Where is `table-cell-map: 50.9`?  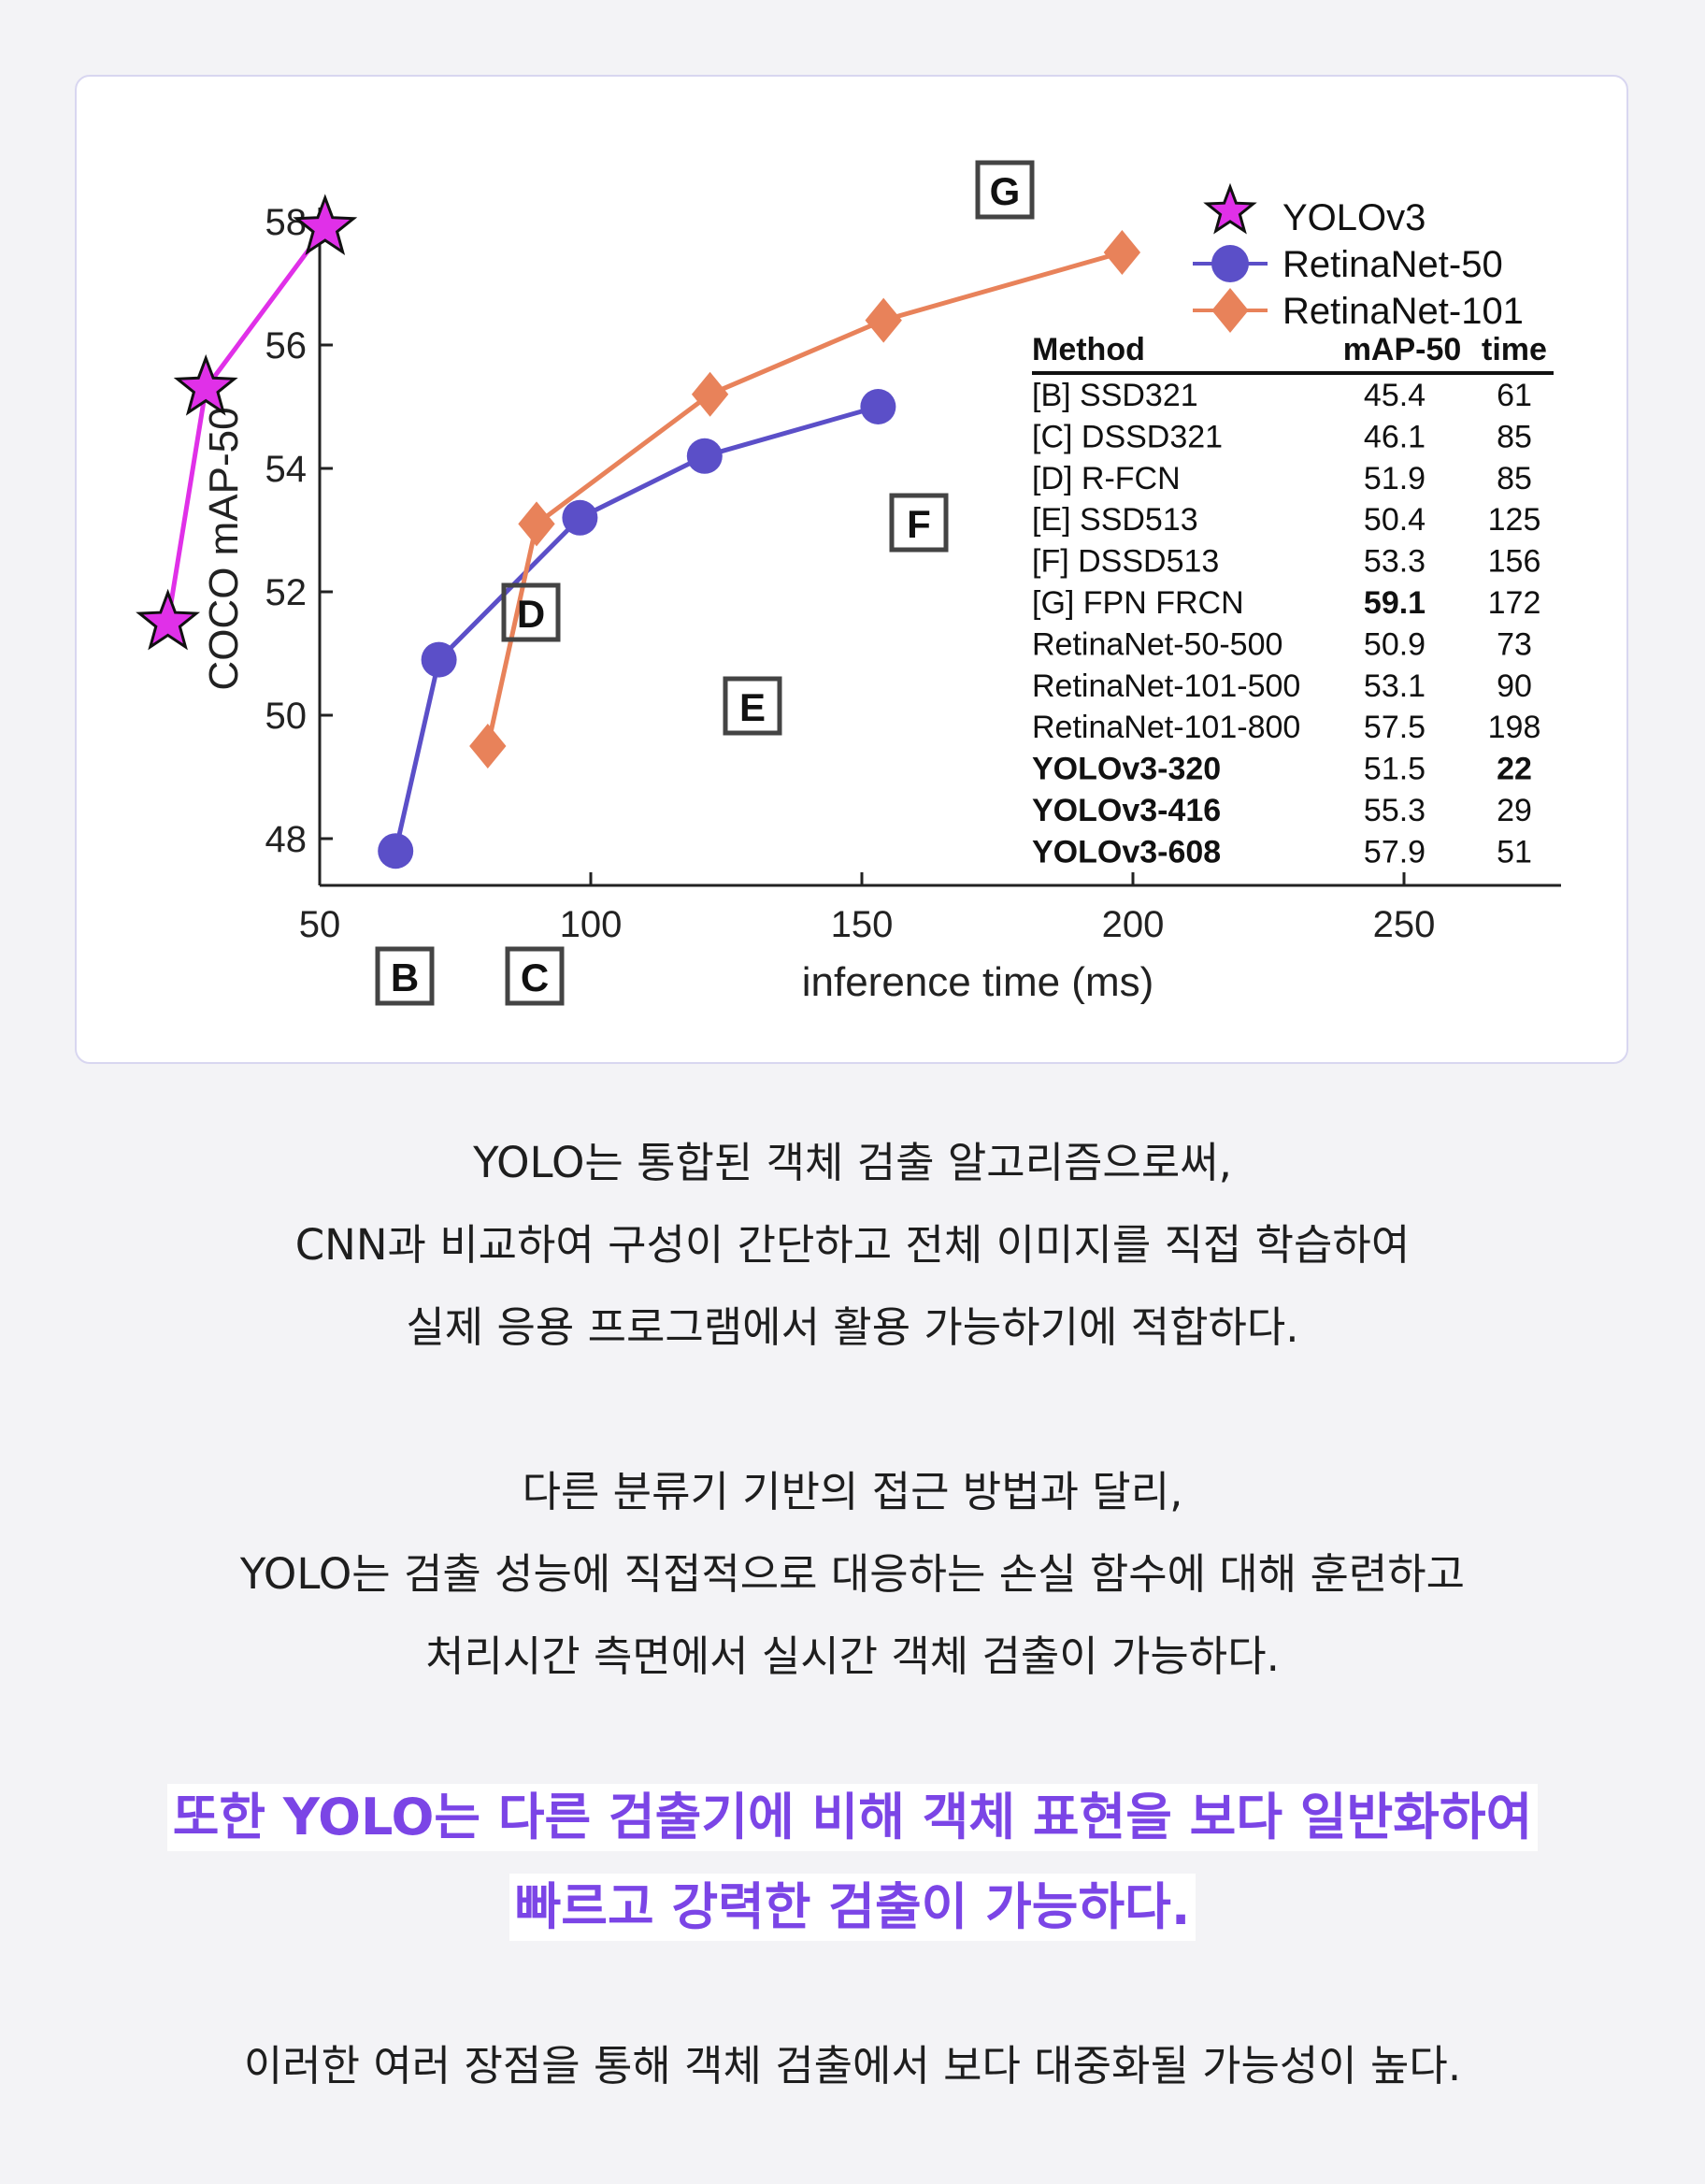 table-cell-map: 50.9 is located at coordinates (1395, 644).